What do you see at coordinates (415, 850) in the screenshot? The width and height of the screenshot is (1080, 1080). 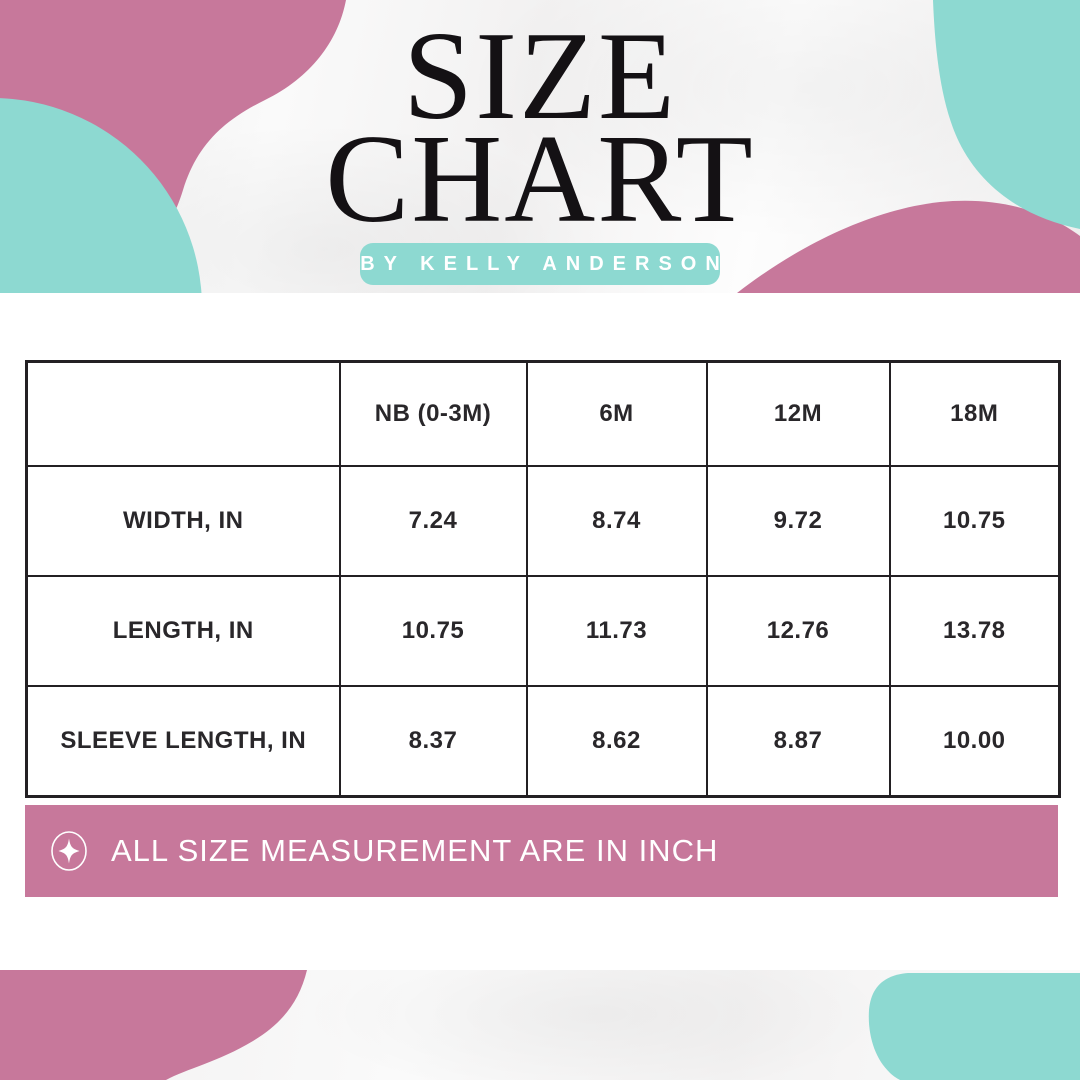 I see `note-text: ALL SIZE MEASUREMENT ARE IN INCH` at bounding box center [415, 850].